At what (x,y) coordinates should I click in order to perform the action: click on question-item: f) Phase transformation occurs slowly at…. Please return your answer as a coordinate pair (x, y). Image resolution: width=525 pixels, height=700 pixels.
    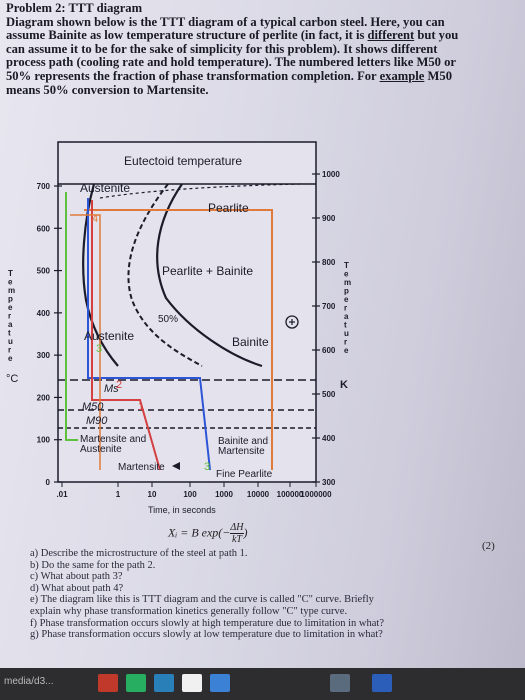
    Looking at the image, I should click on (207, 623).